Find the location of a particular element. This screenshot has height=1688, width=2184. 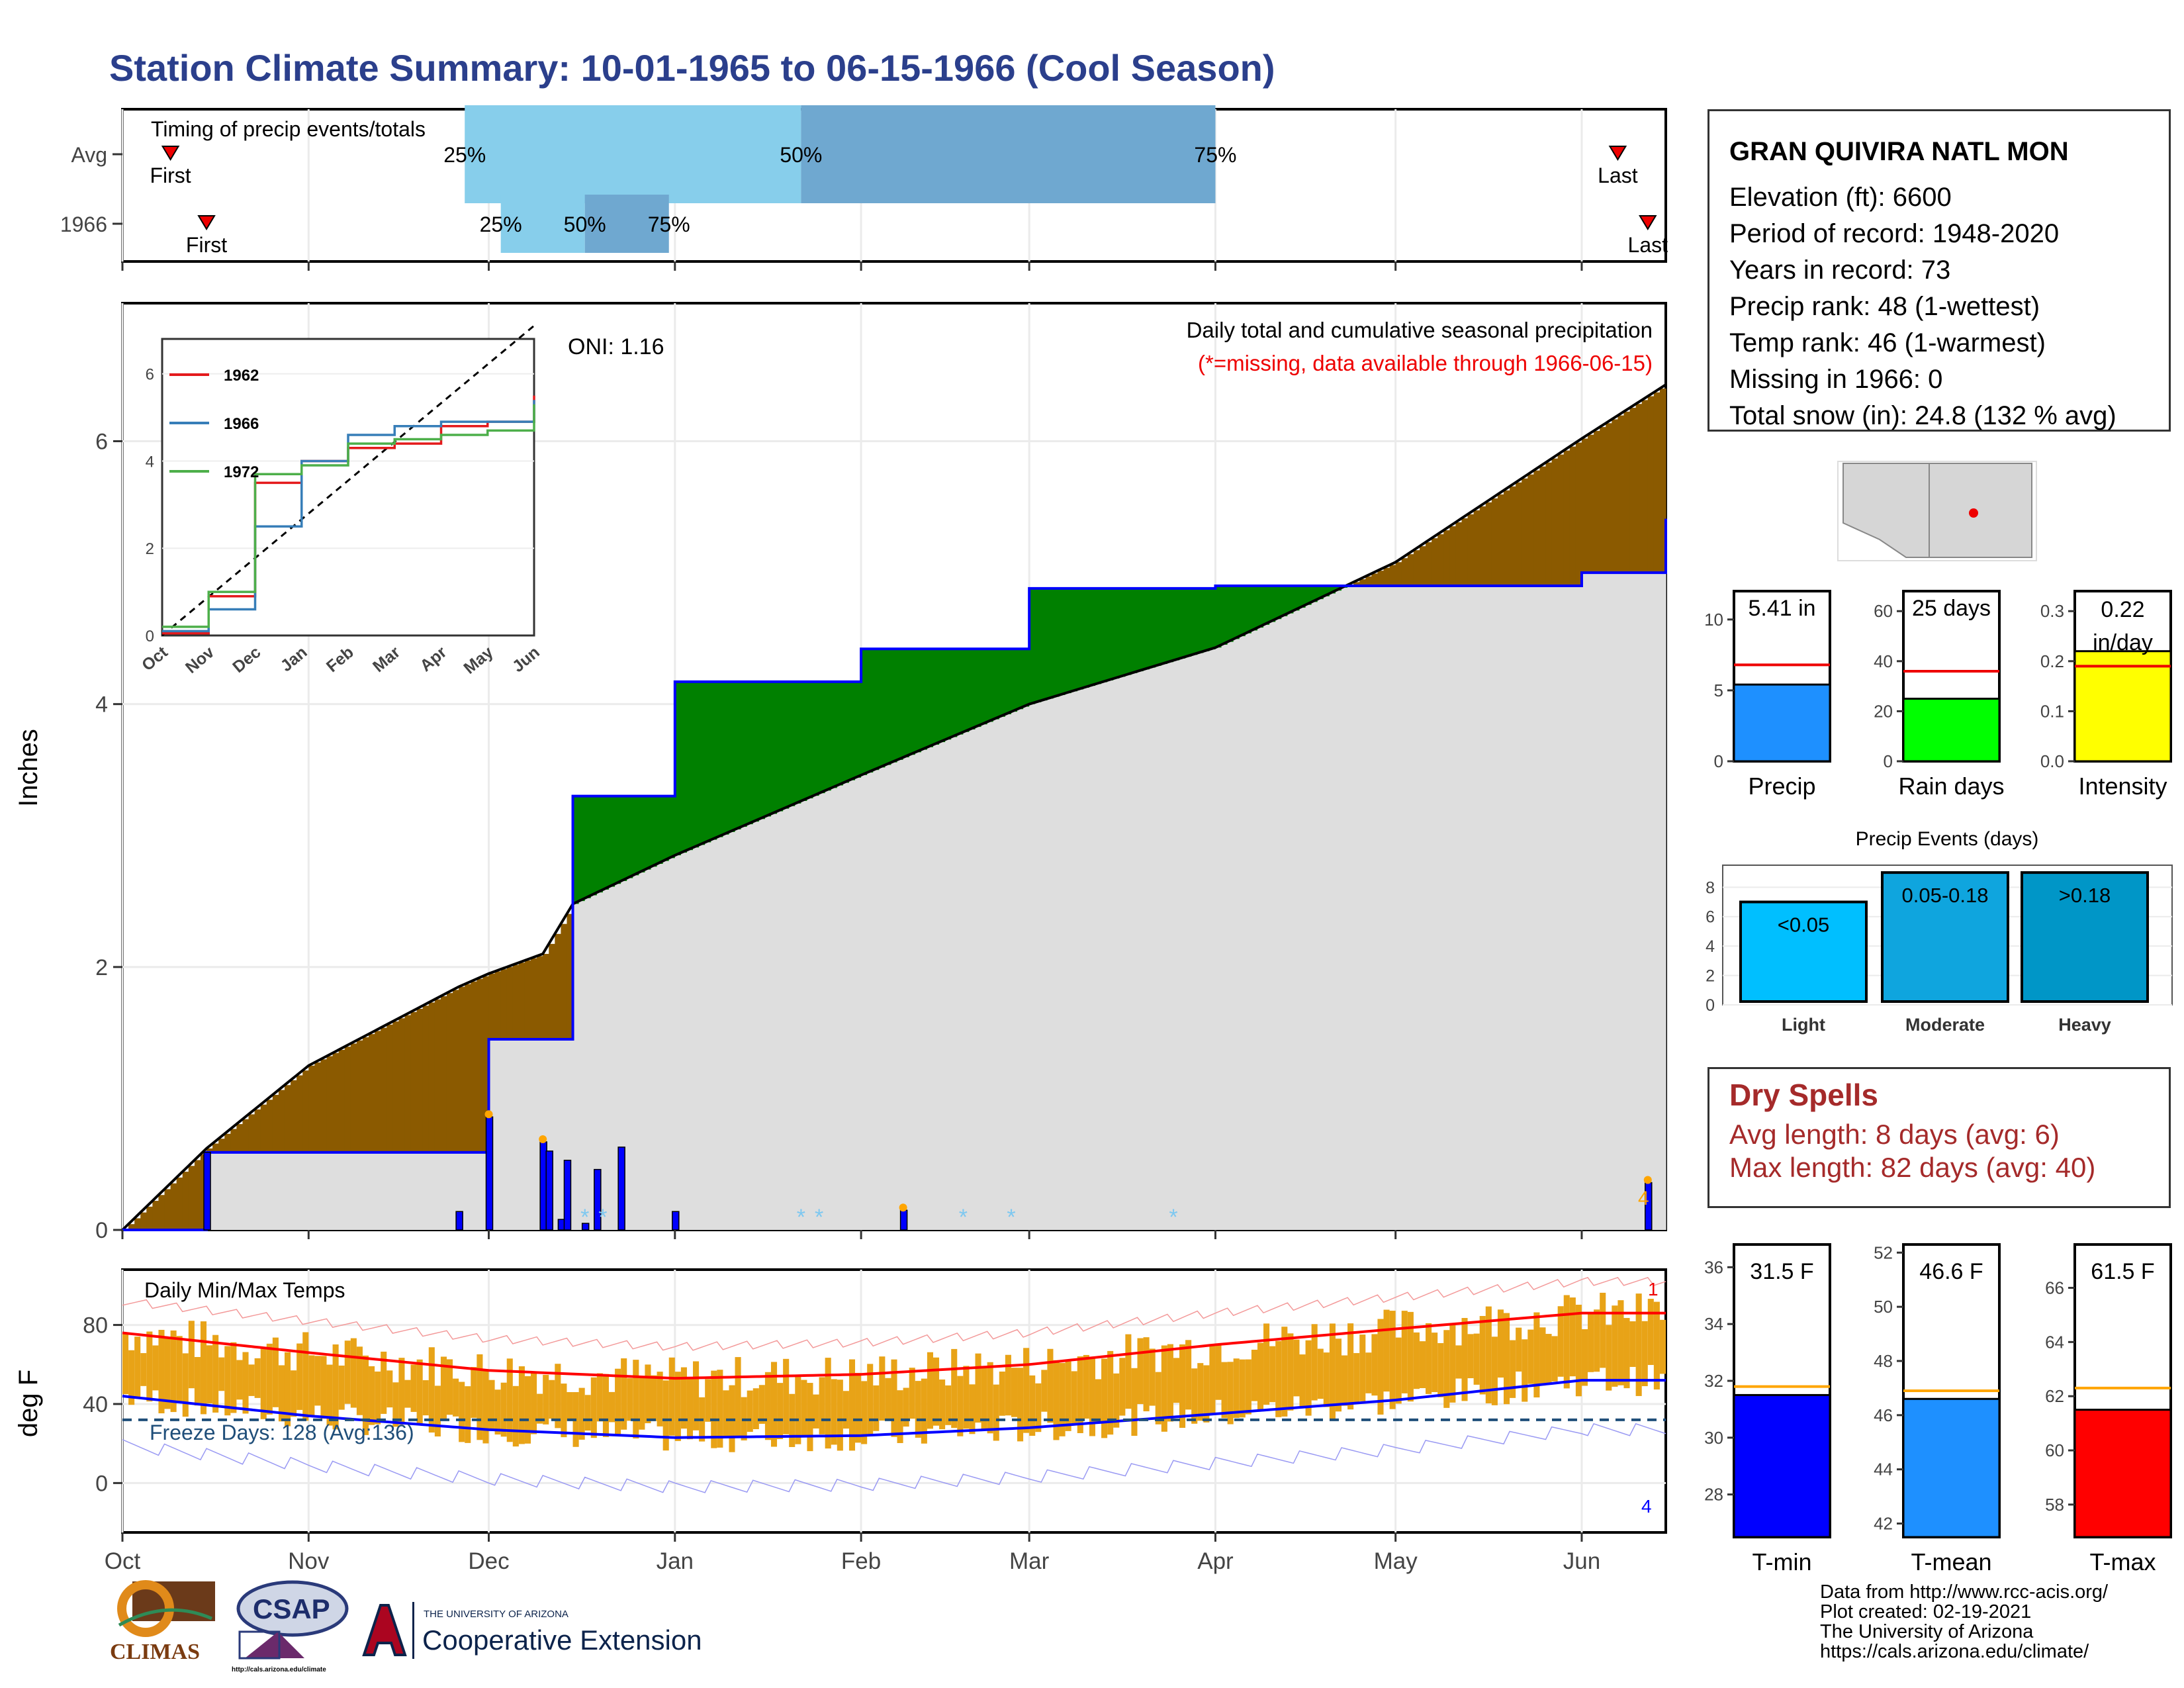

csap-mountain is located at coordinates (274, 1645).